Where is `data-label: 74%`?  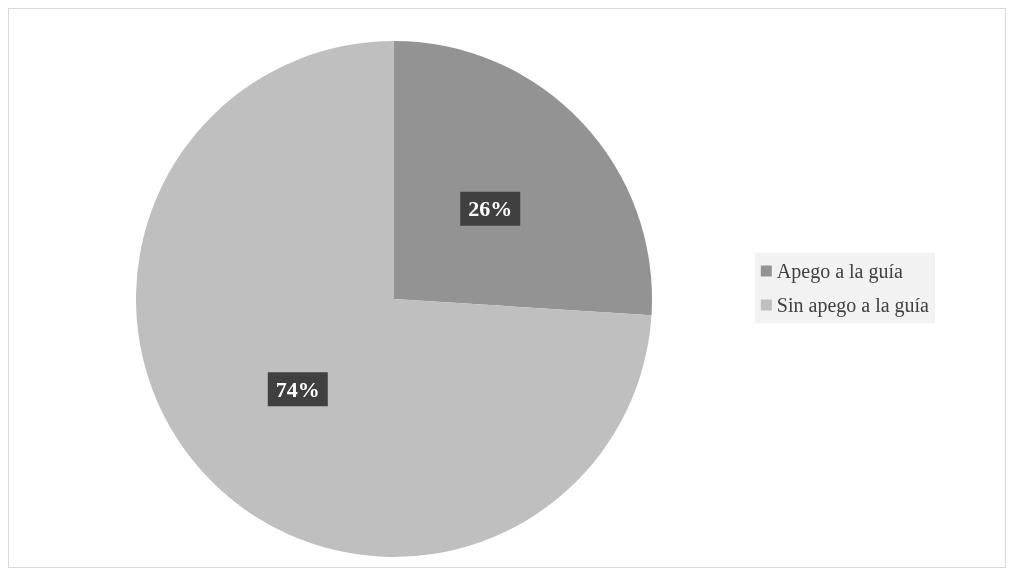
data-label: 74% is located at coordinates (297, 389).